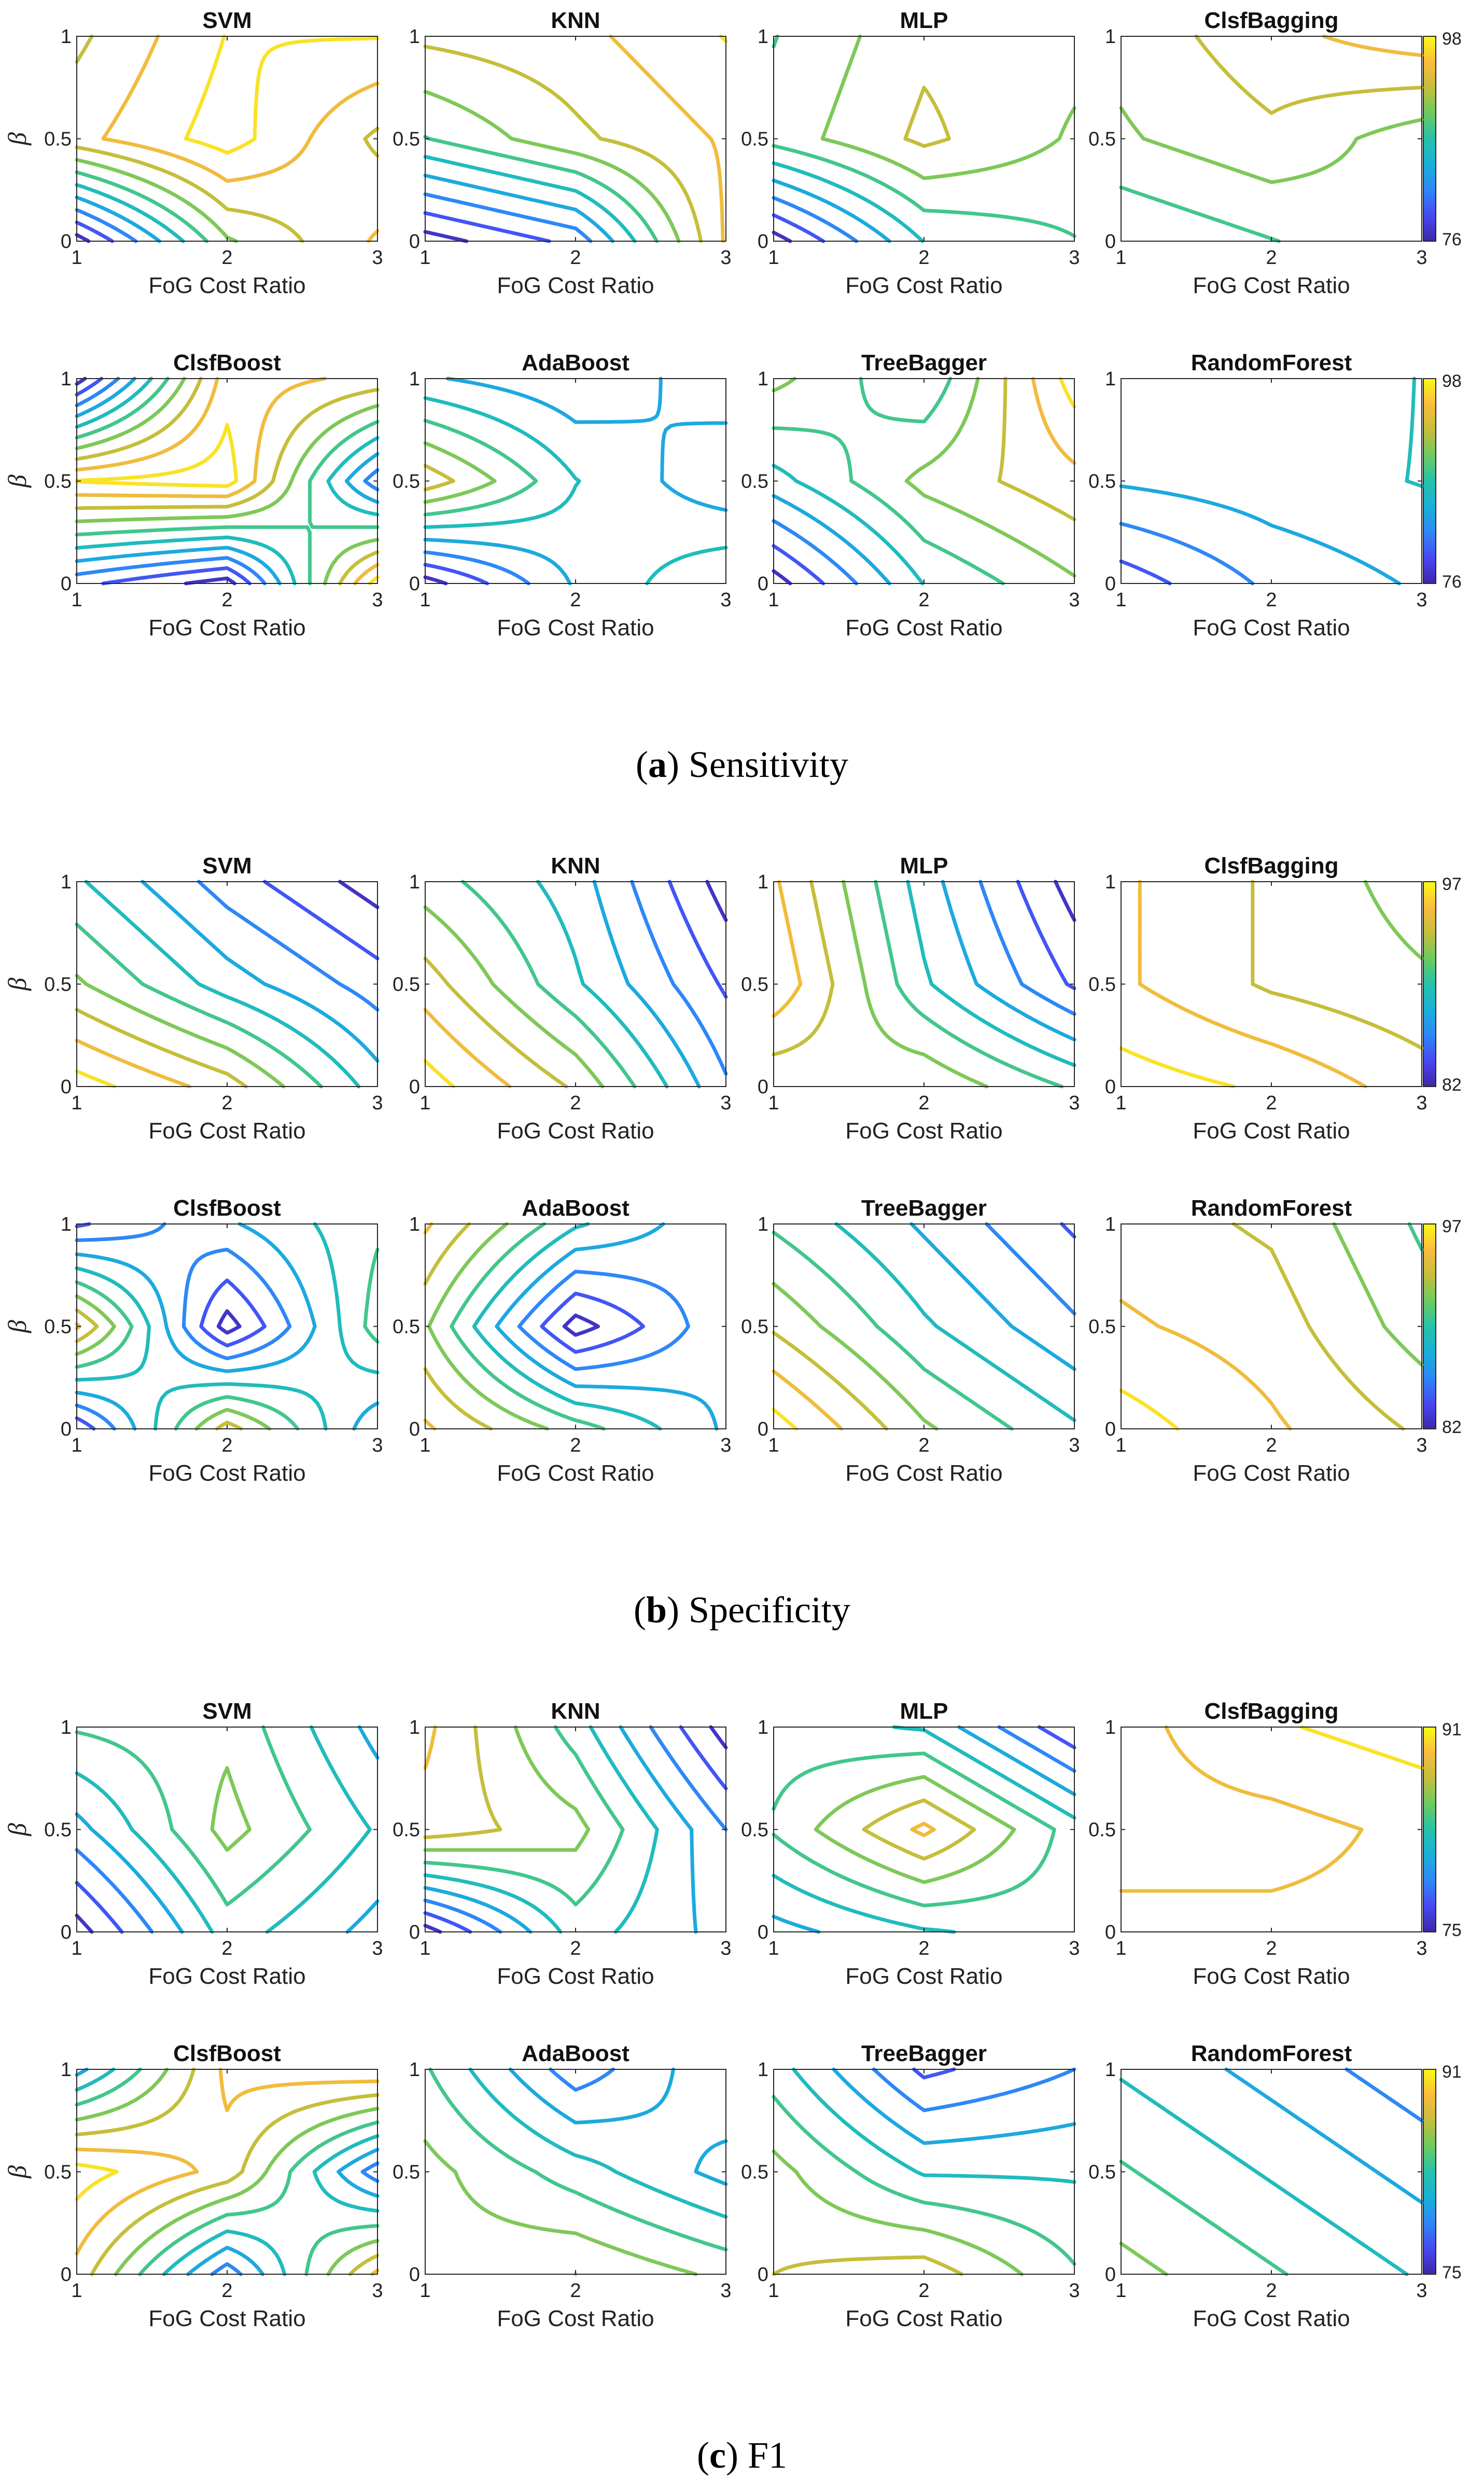  Describe the element at coordinates (1442, 2172) in the screenshot. I see `colorbar: 91 75` at that location.